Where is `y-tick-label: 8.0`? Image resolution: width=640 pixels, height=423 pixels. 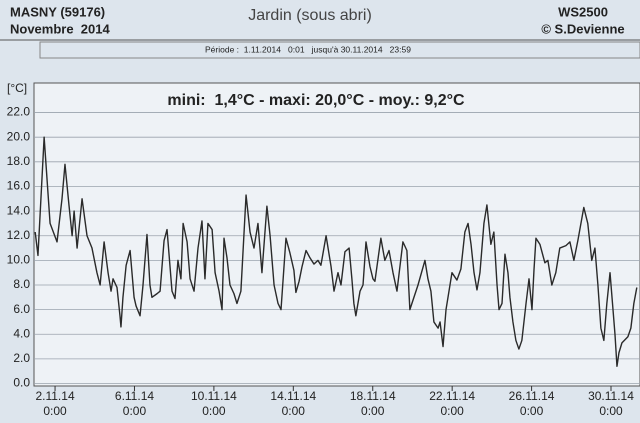
y-tick-label: 8.0 is located at coordinates (21, 284).